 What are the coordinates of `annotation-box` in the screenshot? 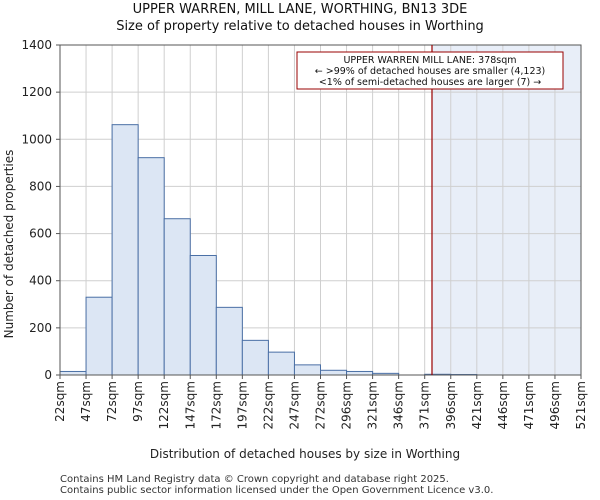 It's located at (430, 70).